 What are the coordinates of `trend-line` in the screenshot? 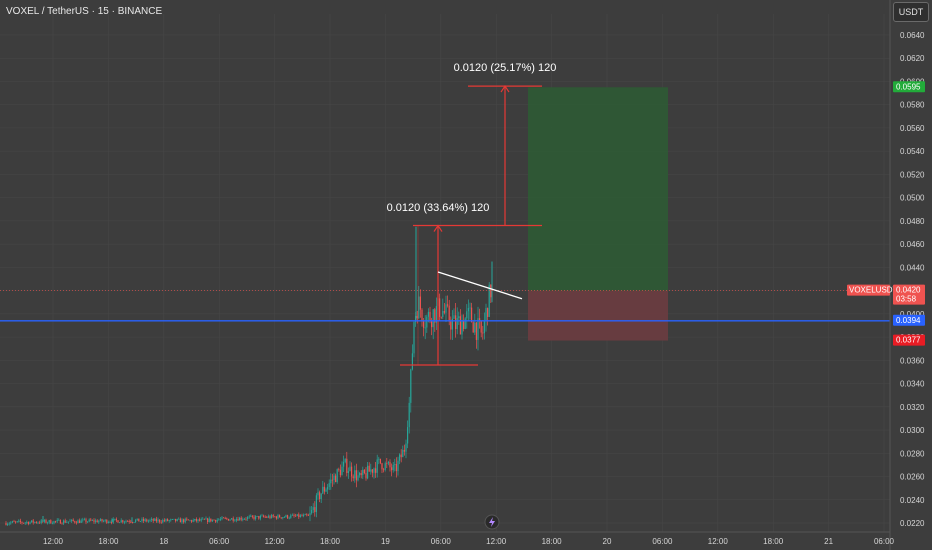 It's located at (480, 285).